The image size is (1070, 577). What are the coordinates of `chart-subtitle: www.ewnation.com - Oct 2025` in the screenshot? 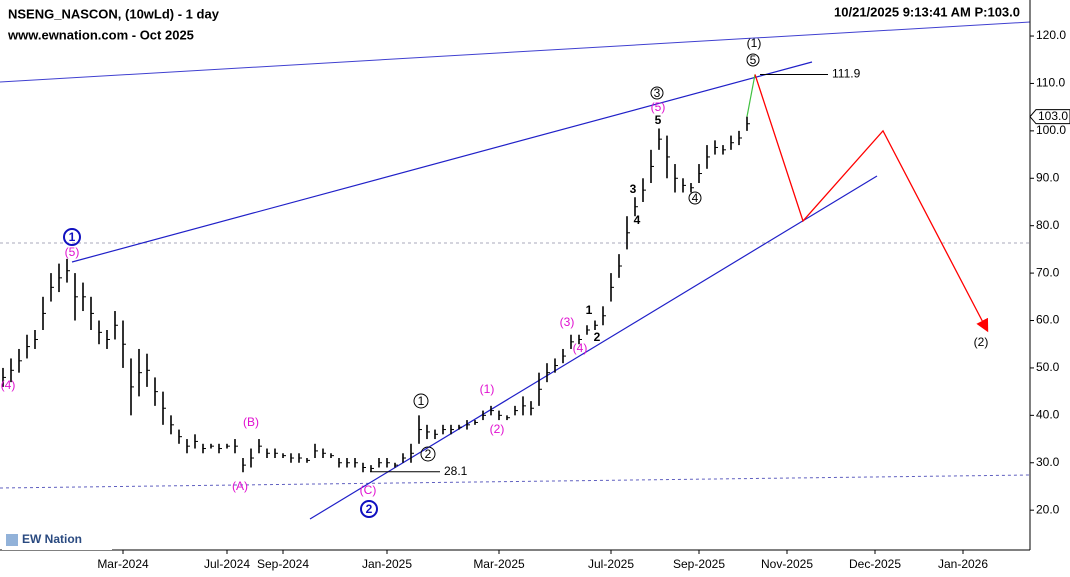 It's located at (100, 34).